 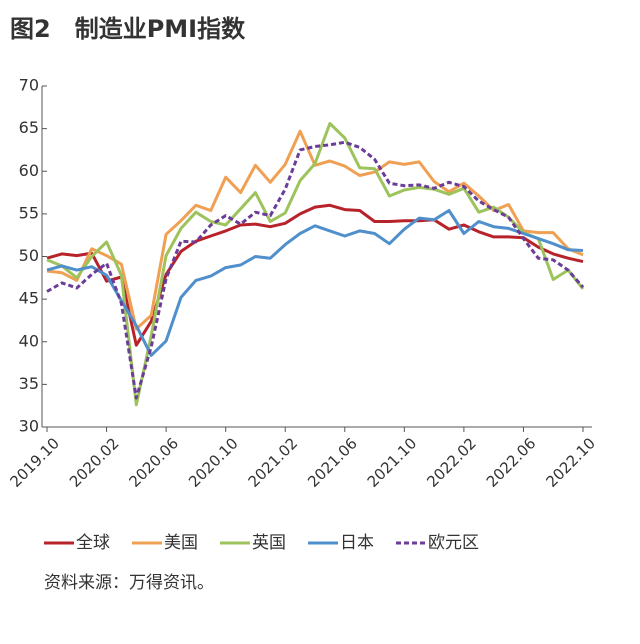 I want to click on y-tick-label: 60, so click(x=29, y=170).